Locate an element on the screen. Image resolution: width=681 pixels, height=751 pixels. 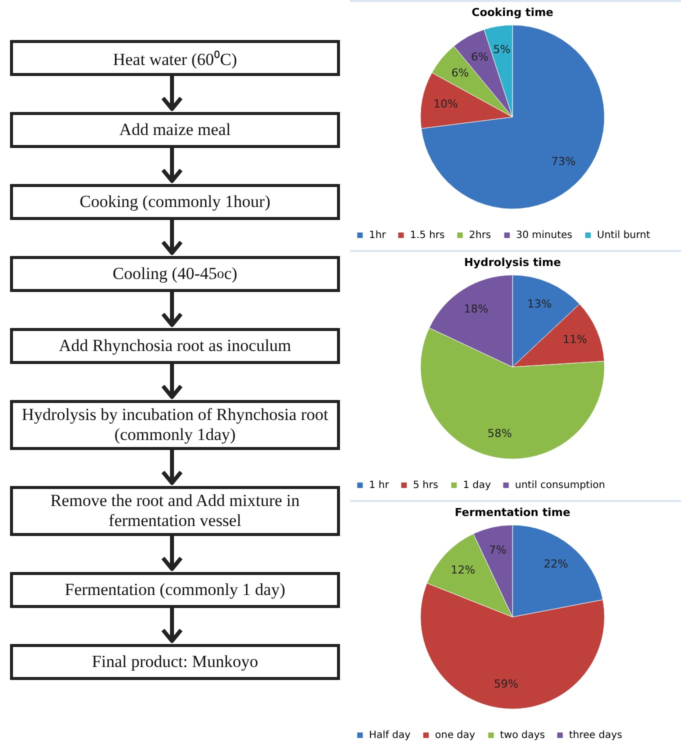
legend-label: 1.5 hrs is located at coordinates (427, 236).